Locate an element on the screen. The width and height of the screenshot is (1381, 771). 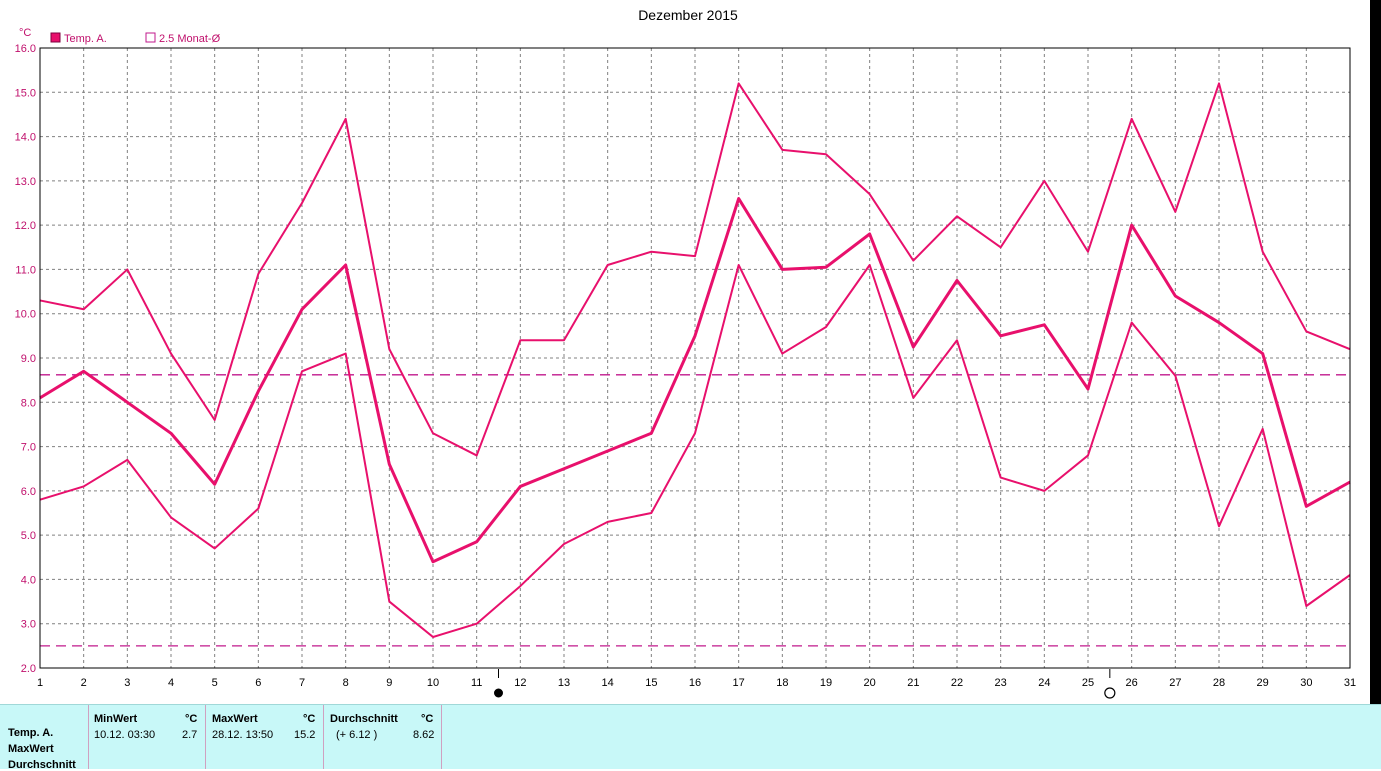
x-tick-label: 18 is located at coordinates (782, 683).